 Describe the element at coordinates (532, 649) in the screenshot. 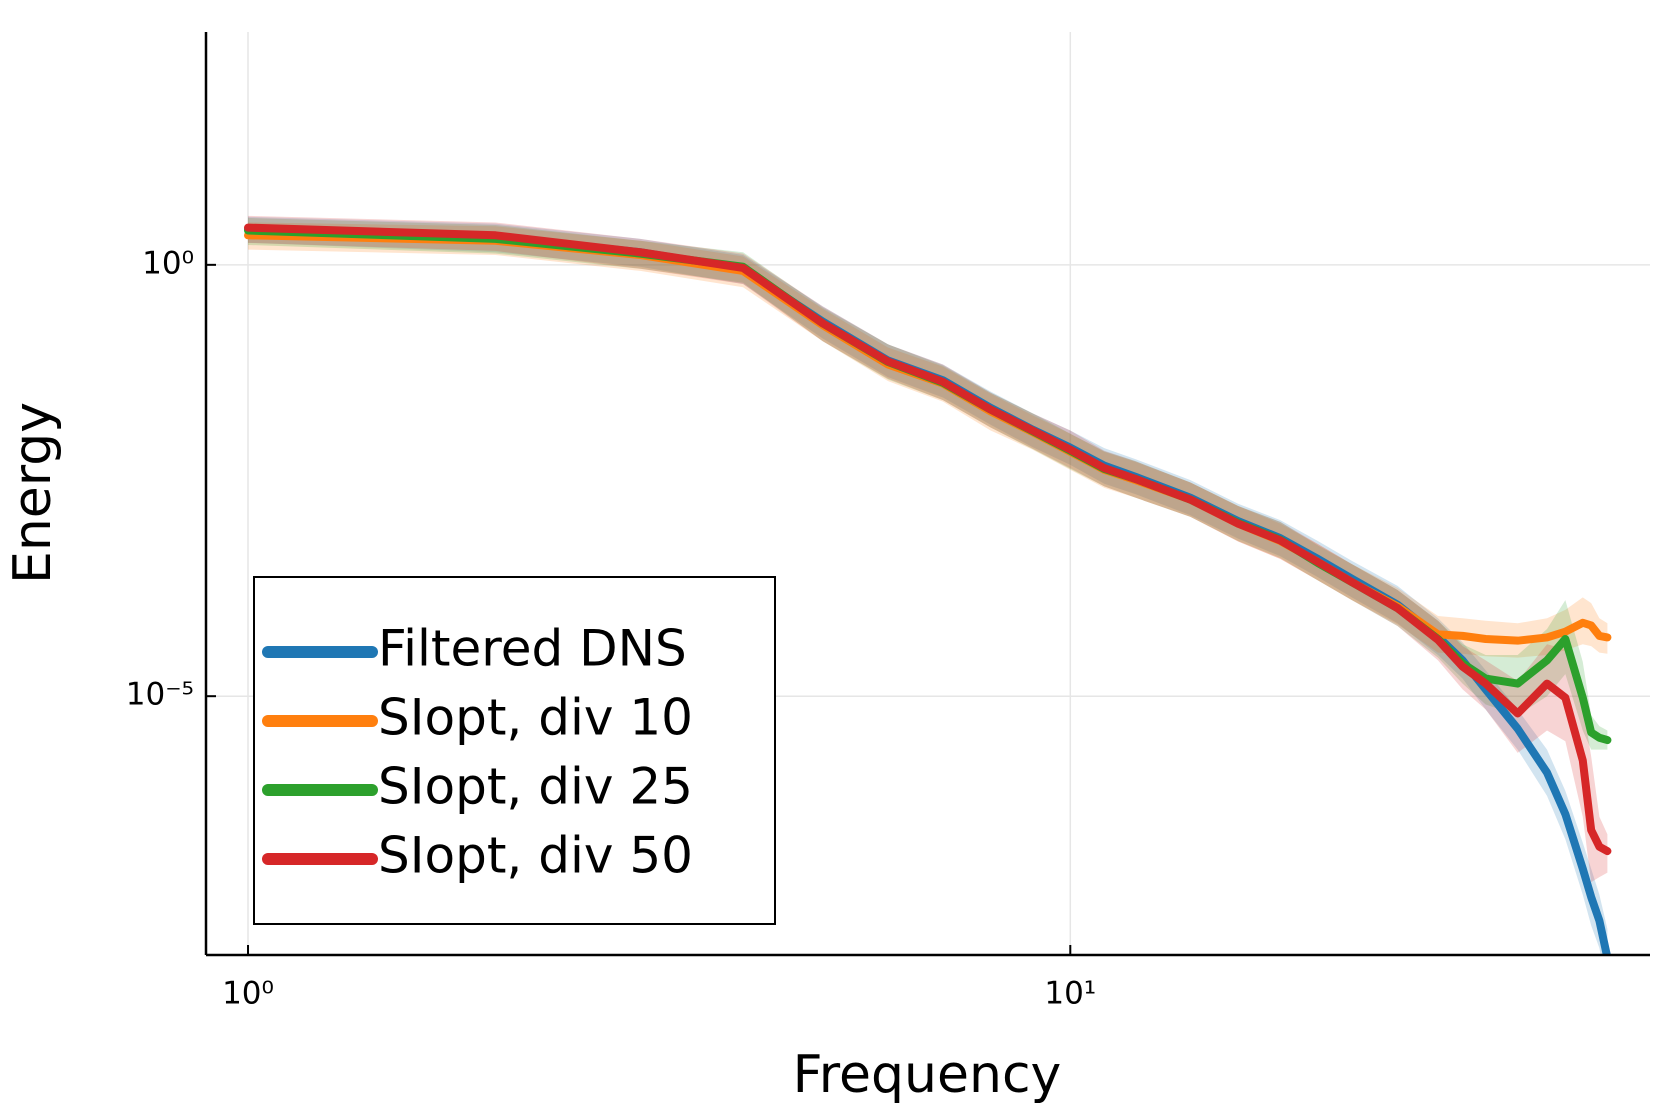

I see `legend-label: Filtered DNS` at that location.